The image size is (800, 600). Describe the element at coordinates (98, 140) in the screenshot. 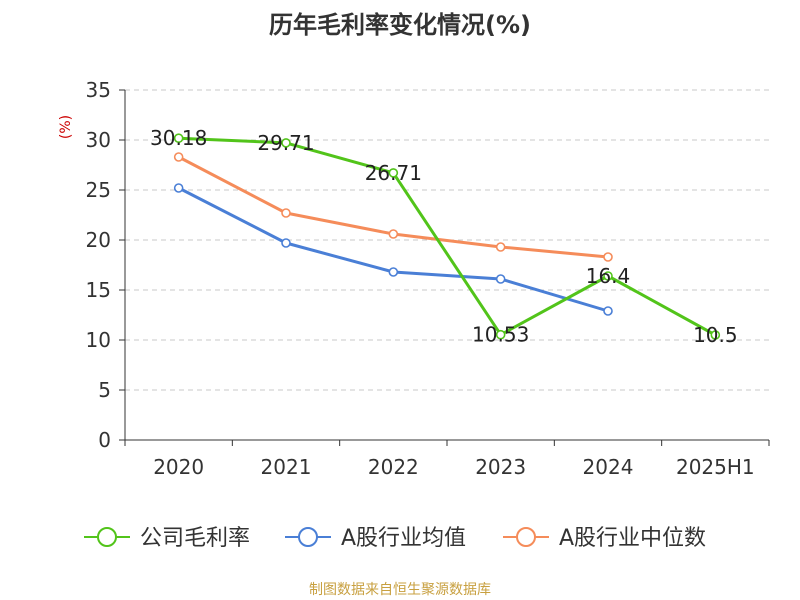

I see `y-tick-label: 30` at that location.